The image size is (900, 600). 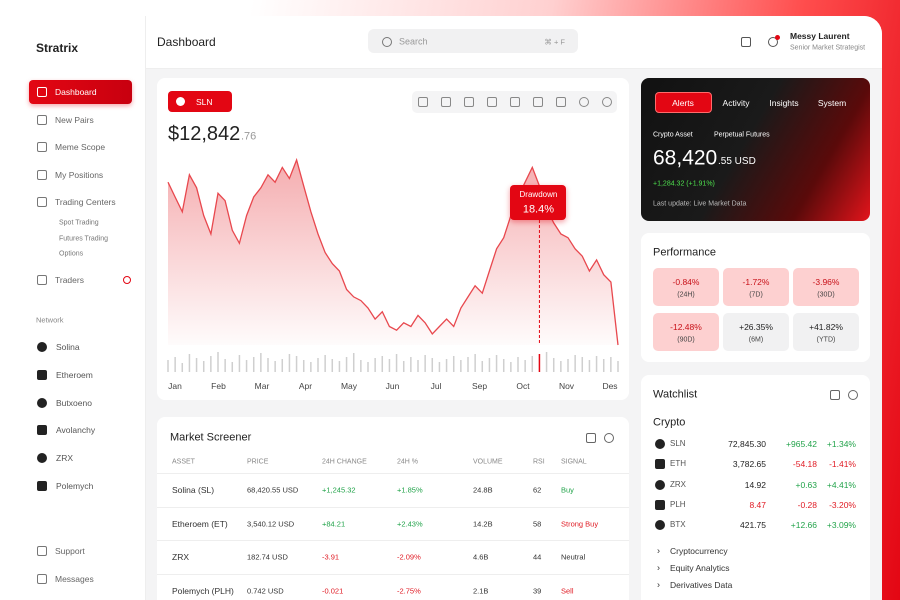 What do you see at coordinates (273, 490) in the screenshot?
I see `cell: 68,420.55 USD` at bounding box center [273, 490].